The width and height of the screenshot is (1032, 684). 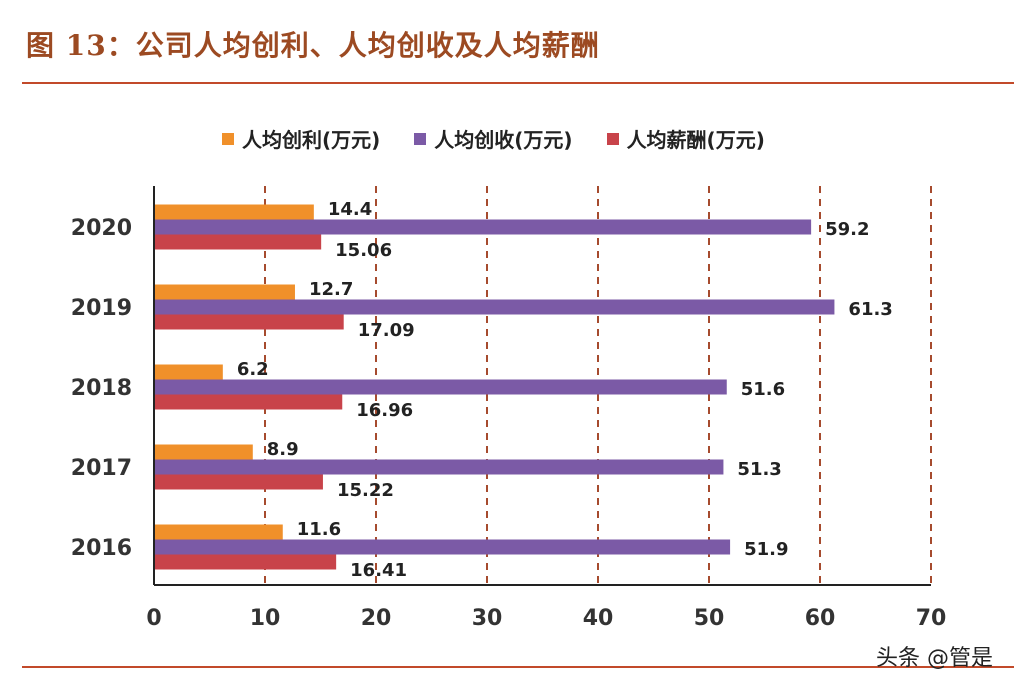 I want to click on data-label-2020-series-2: 15.06, so click(x=363, y=250).